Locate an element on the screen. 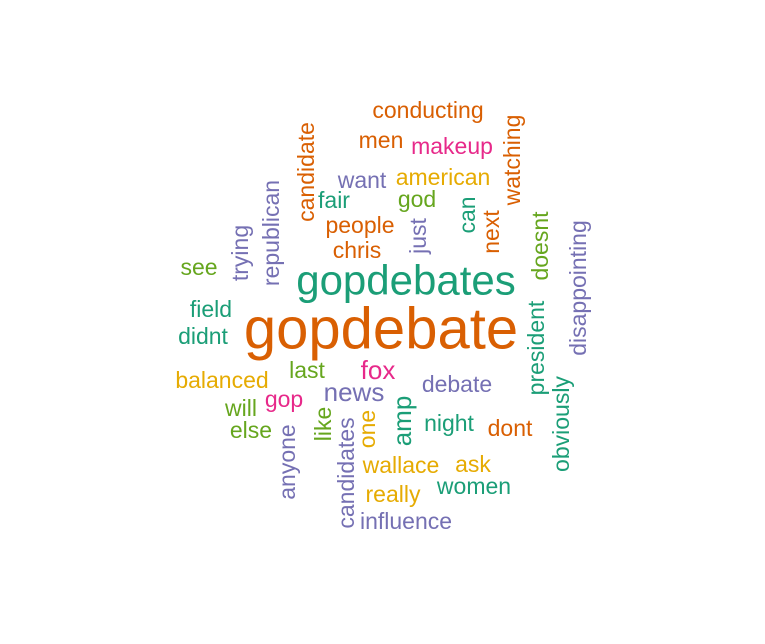  word-gopdebate: gopdebate is located at coordinates (381, 329).